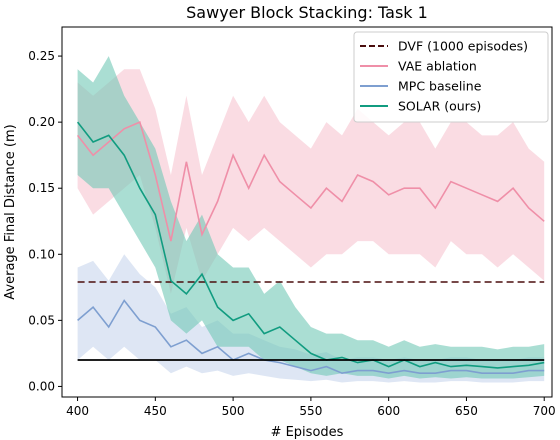 This screenshot has height=440, width=560. What do you see at coordinates (307, 432) in the screenshot?
I see `x-axis-label: # Episodes` at bounding box center [307, 432].